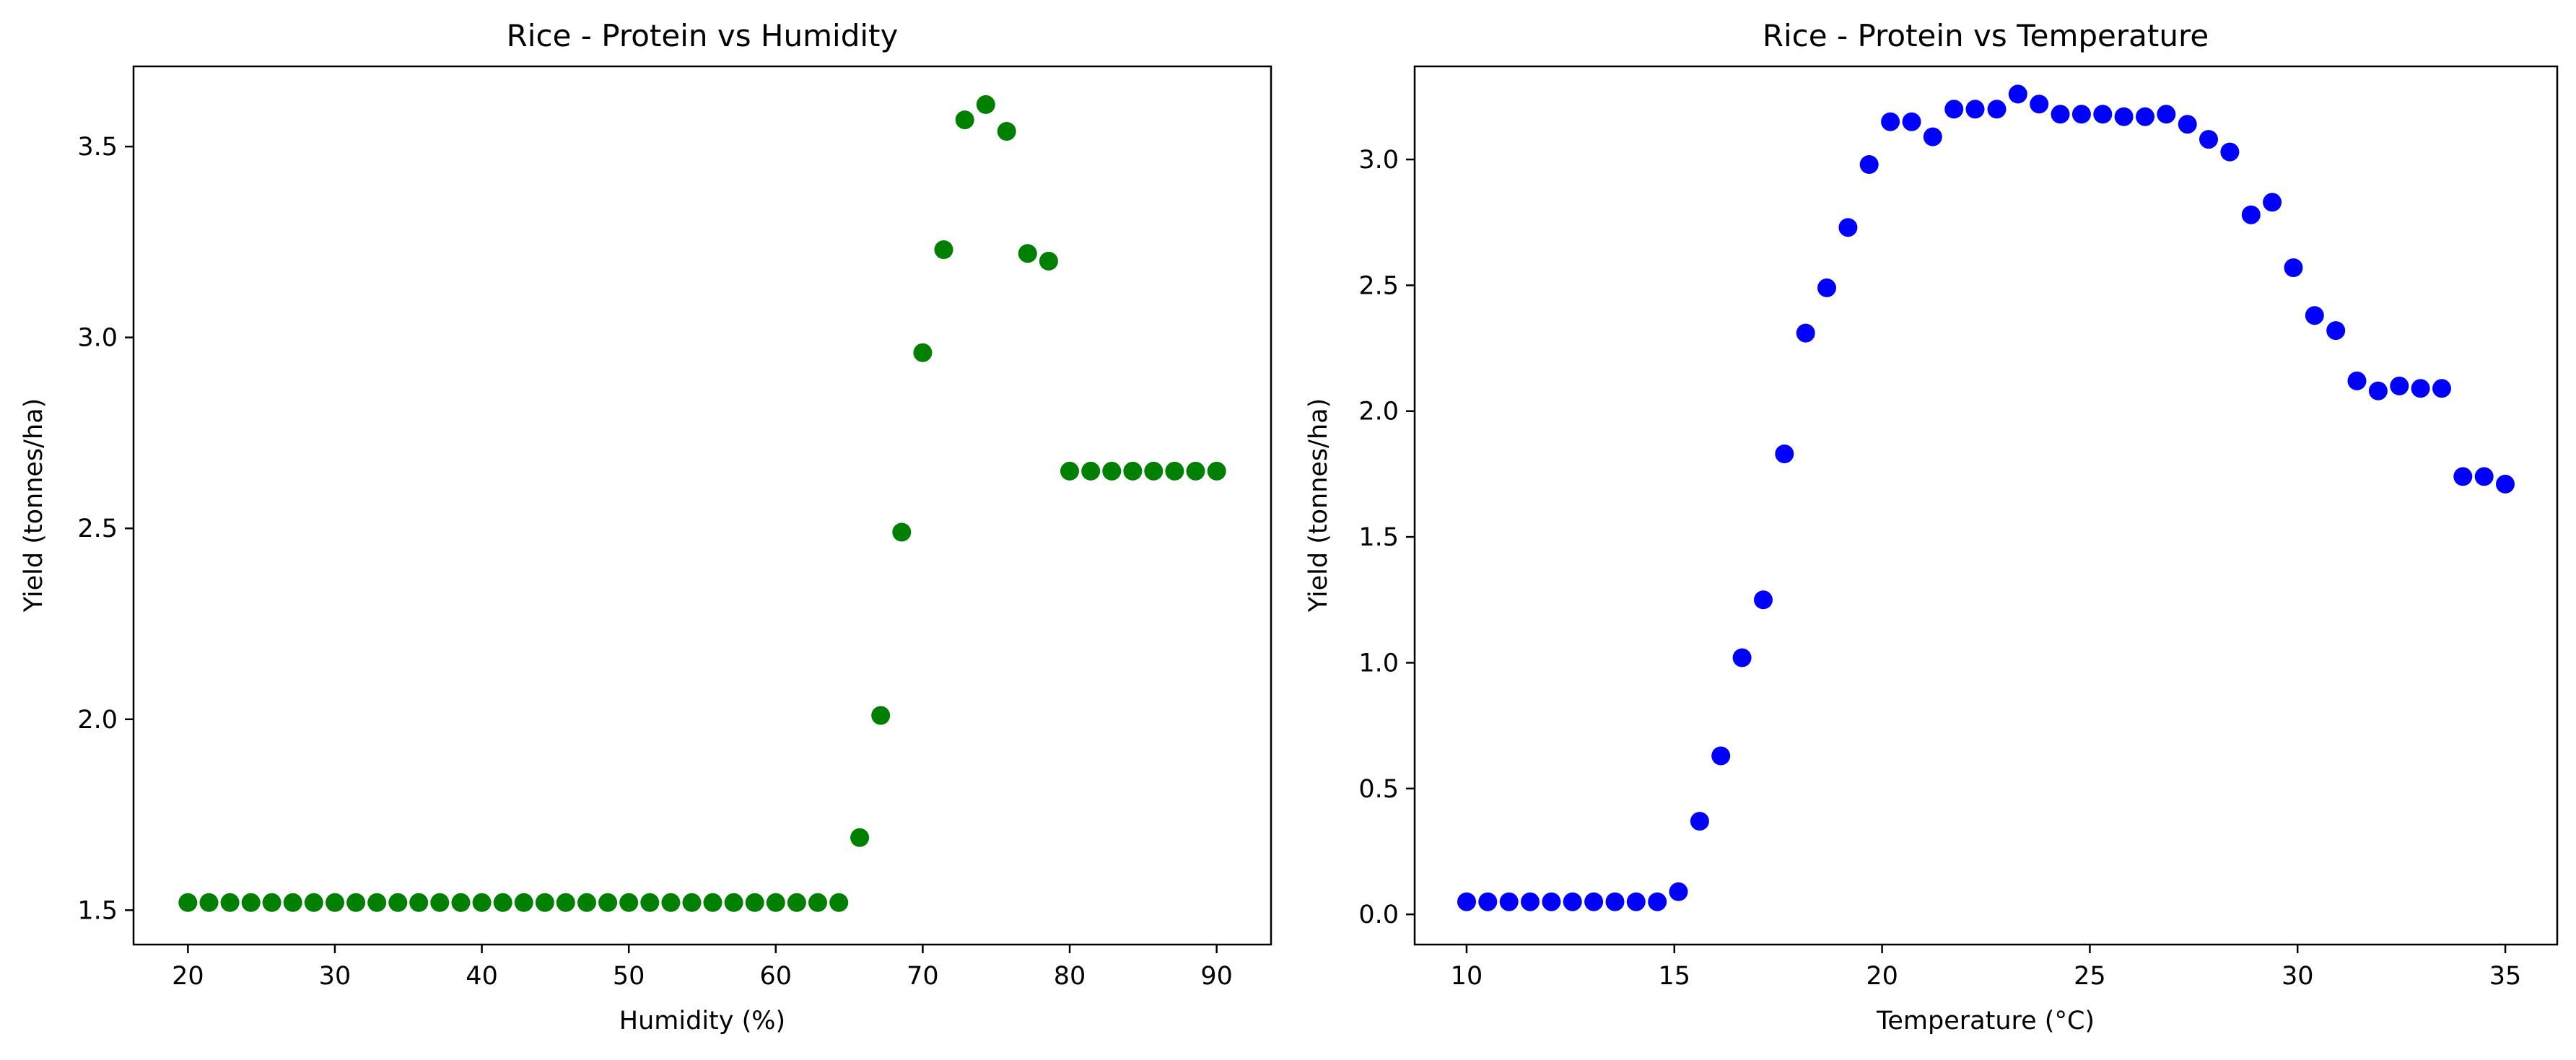  Describe the element at coordinates (97, 147) in the screenshot. I see `y-tick-label: 3.5` at that location.